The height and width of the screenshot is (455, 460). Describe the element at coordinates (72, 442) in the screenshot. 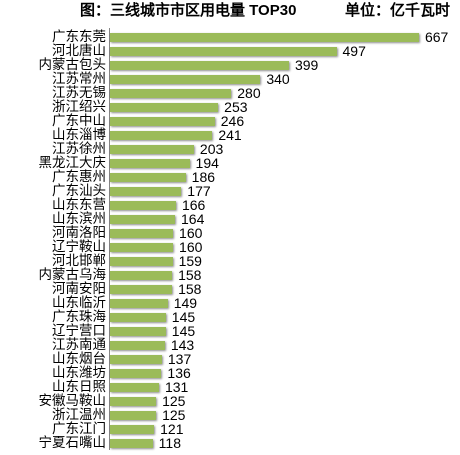

I see `category-label-30: 宁夏石嘴山` at that location.